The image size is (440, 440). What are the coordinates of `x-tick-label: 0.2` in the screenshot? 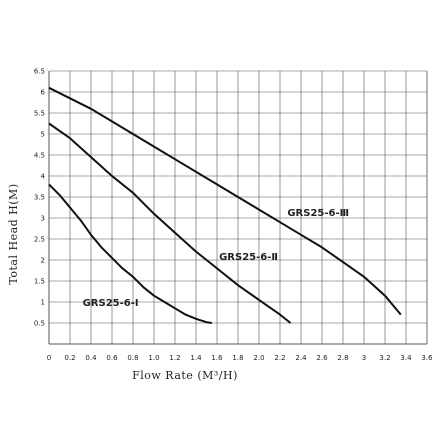 It's located at (69, 358).